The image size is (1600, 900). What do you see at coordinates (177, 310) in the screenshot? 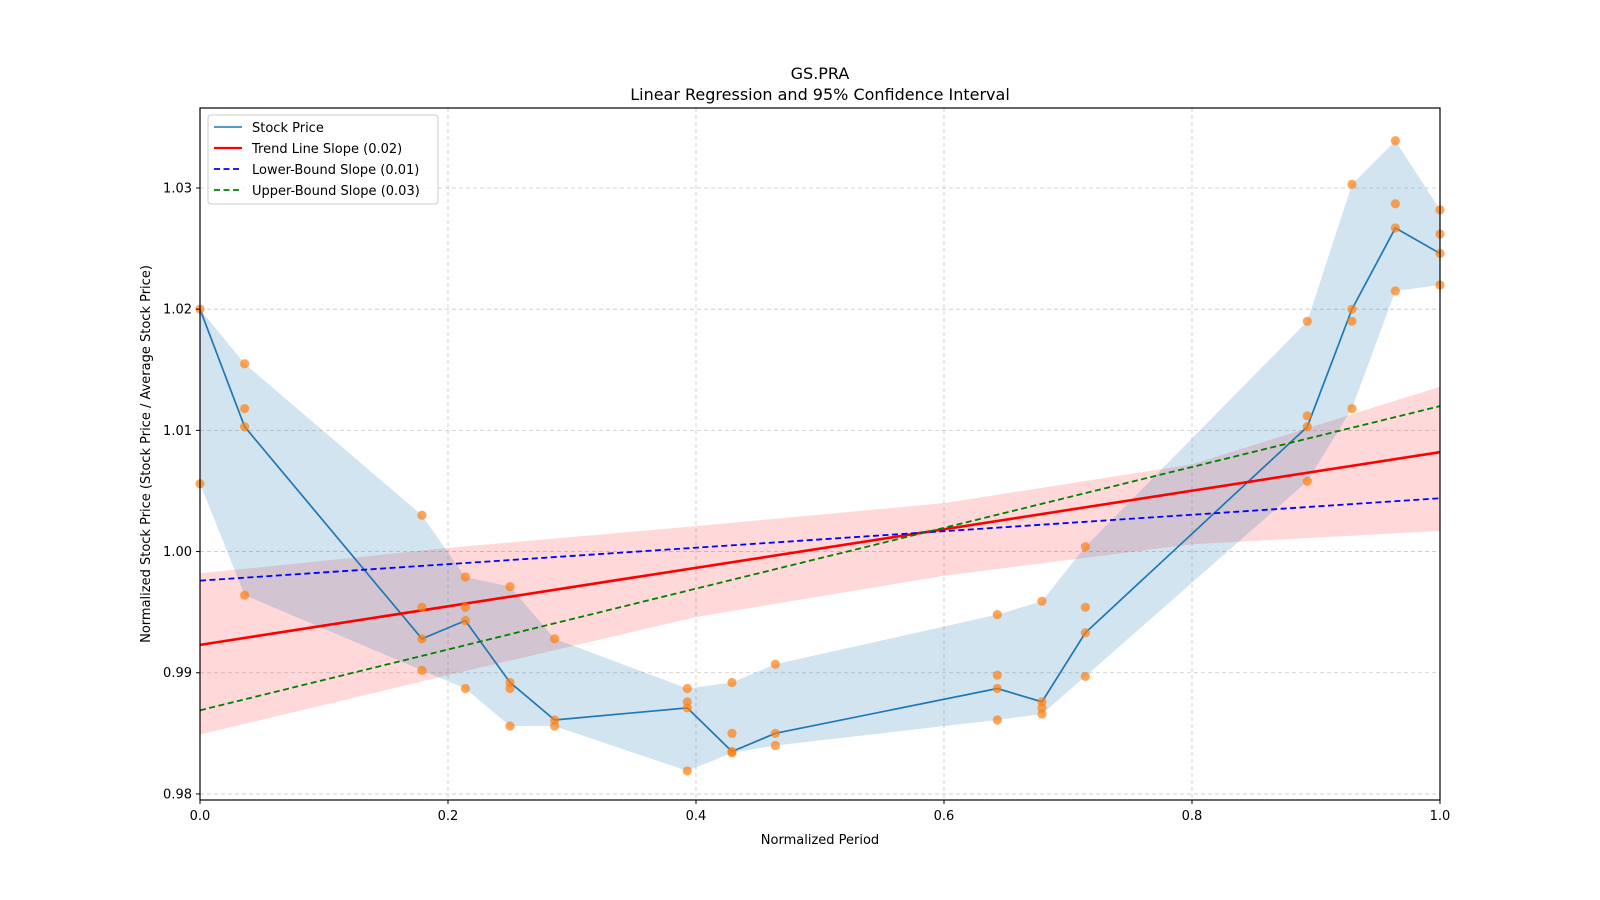
I see `y-tick-label: 1.02` at bounding box center [177, 310].